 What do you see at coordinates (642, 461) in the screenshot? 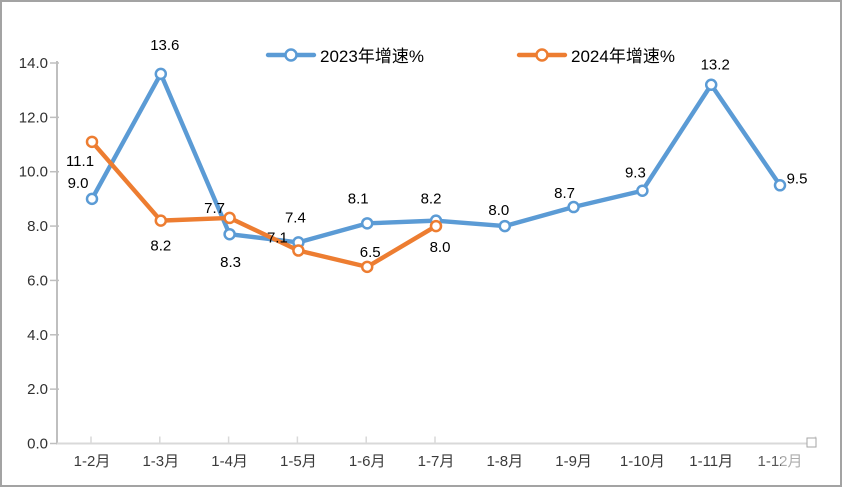
I see `x-tick-label: 1-10月` at bounding box center [642, 461].